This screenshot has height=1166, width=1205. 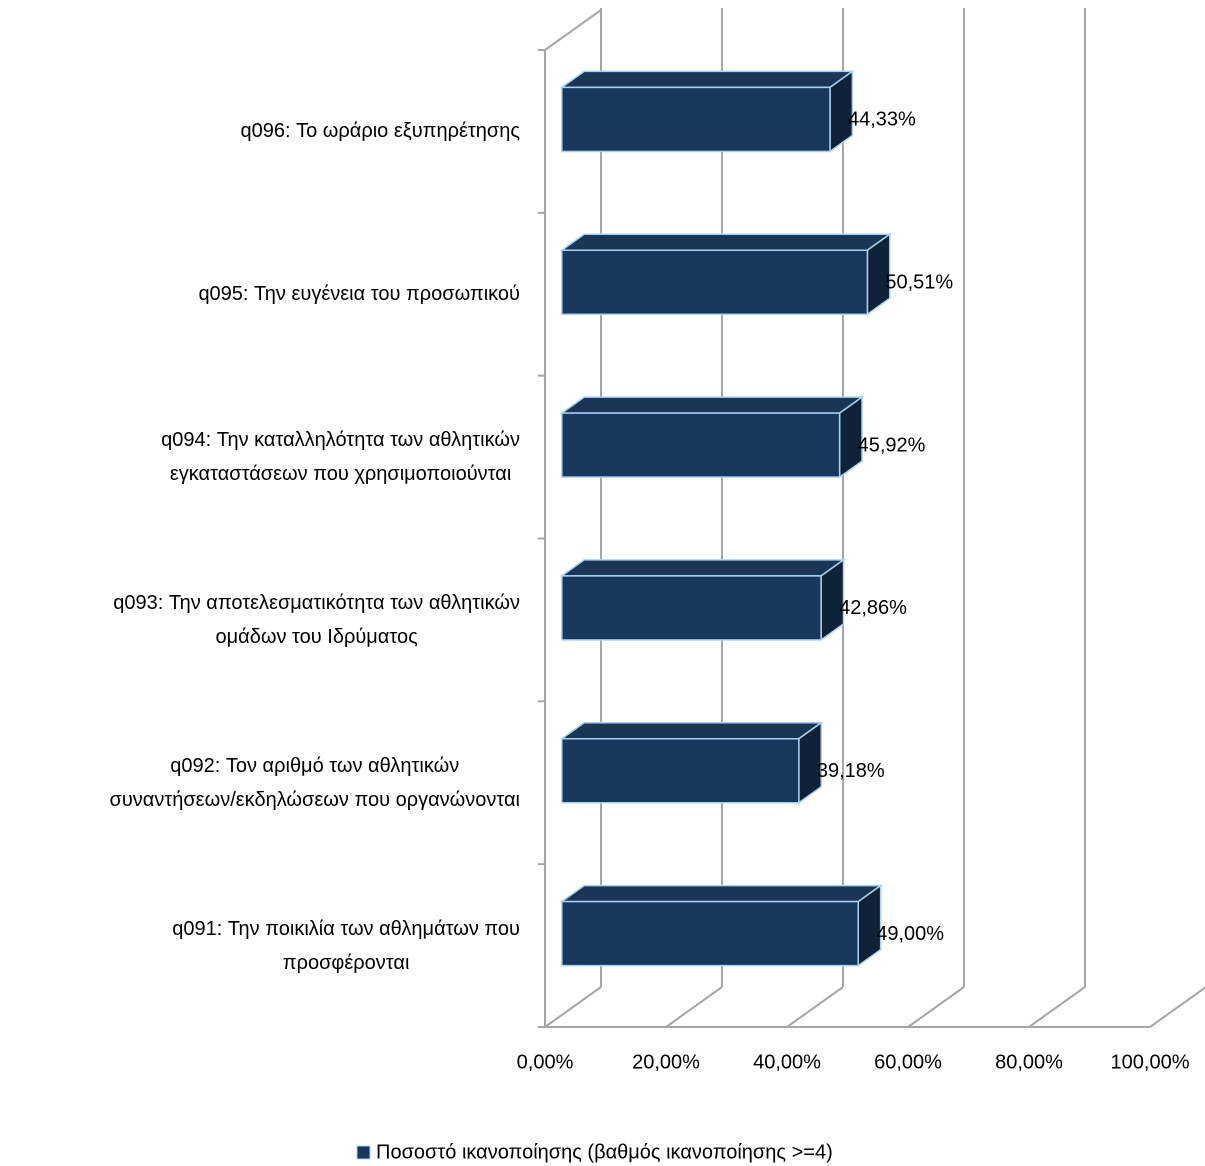 What do you see at coordinates (873, 608) in the screenshot?
I see `value-label: 42,86%` at bounding box center [873, 608].